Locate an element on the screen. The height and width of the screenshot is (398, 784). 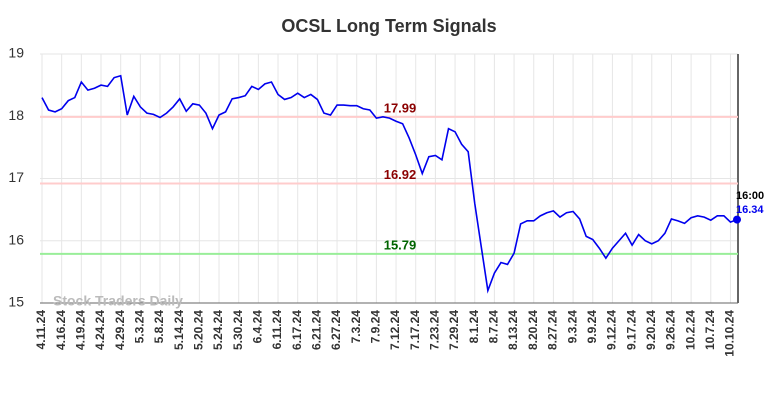
x-tick-label: 5.20.24 is located at coordinates (199, 330).